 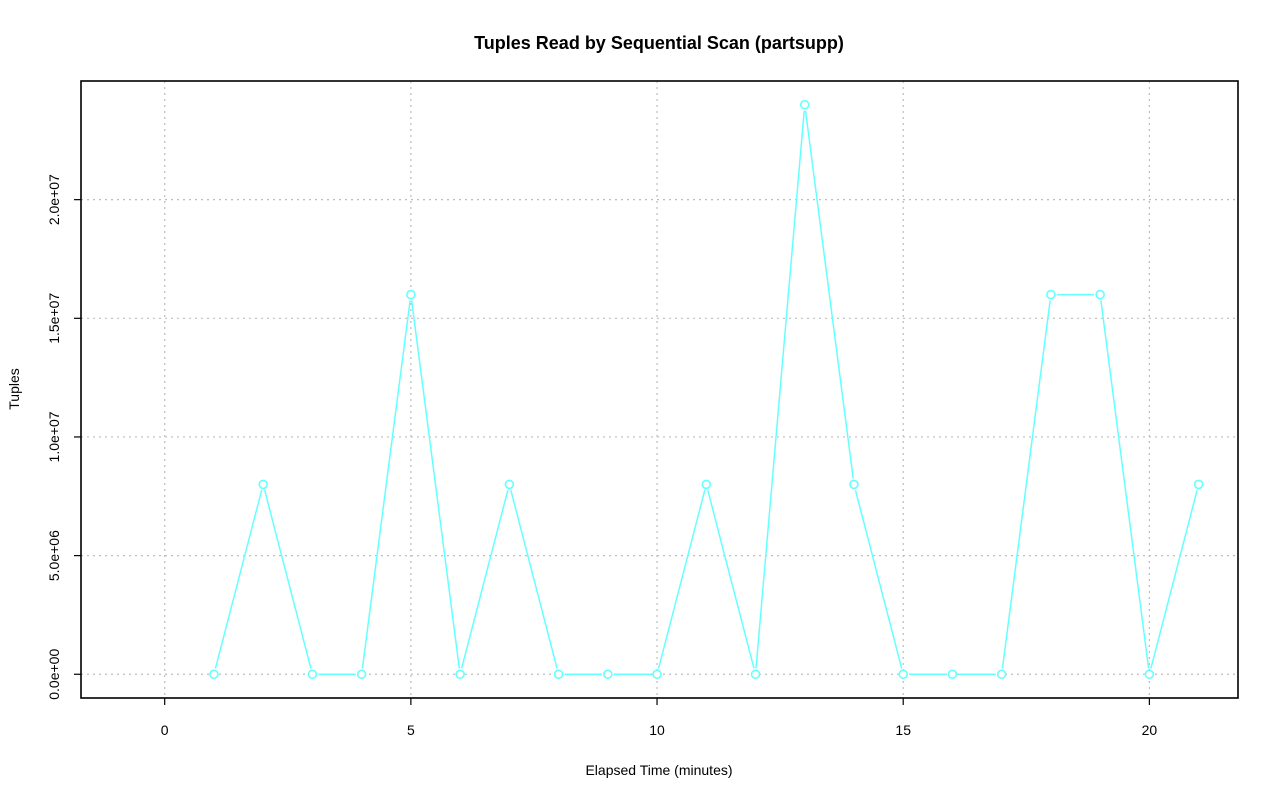 I want to click on y-axis: 0.0e+00 5.0e+06 1.0e+07 1.5e+07 2.0e+07, so click(x=63, y=437).